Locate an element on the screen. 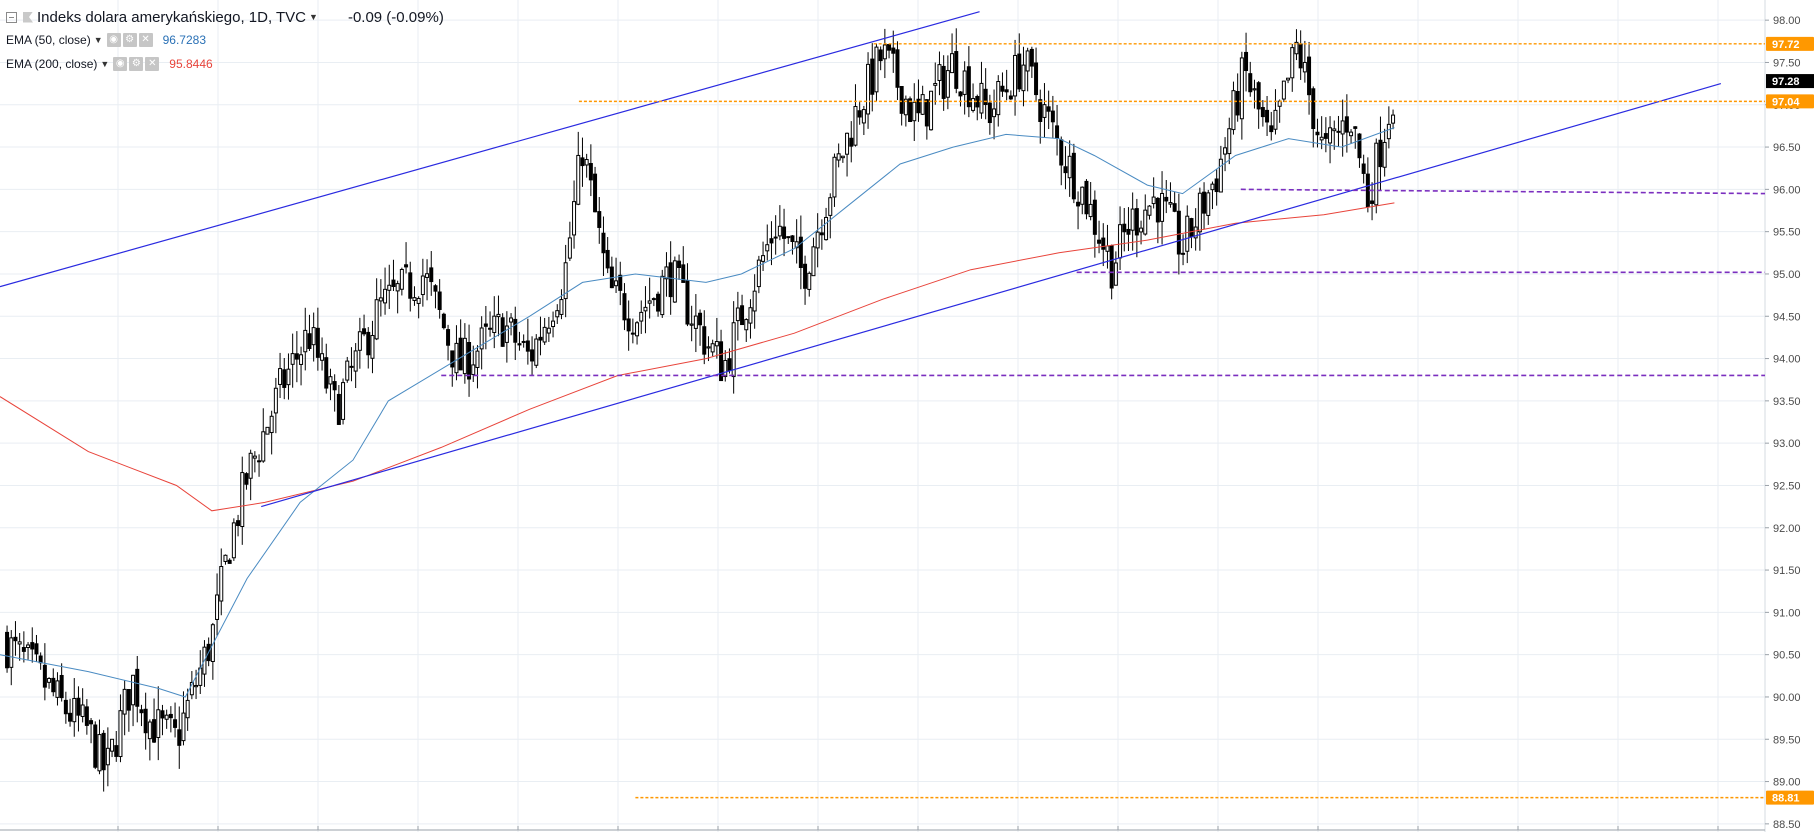  symbol-title: Indeks dolara amerykańskiego, 1D, TVC is located at coordinates (172, 17).